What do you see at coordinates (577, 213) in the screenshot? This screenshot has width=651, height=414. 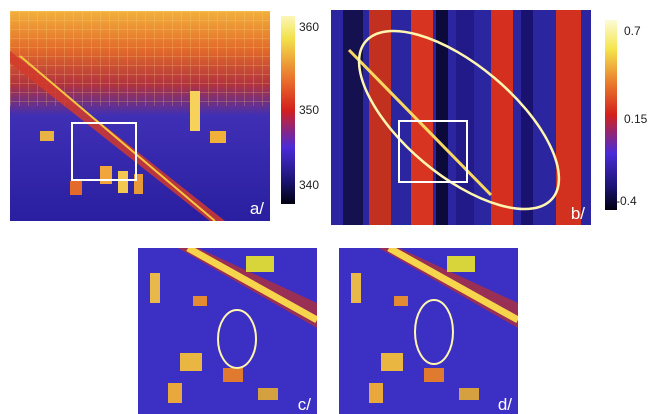 I see `panel-label-b: b/` at bounding box center [577, 213].